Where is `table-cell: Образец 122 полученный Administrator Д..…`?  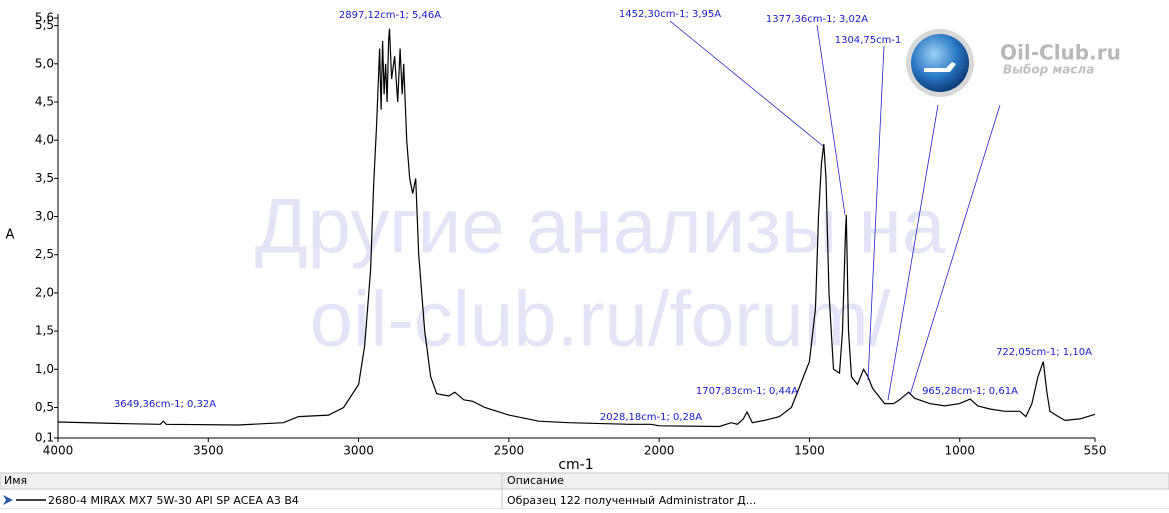
table-cell: Образец 122 полученный Administrator Д..… is located at coordinates (631, 500).